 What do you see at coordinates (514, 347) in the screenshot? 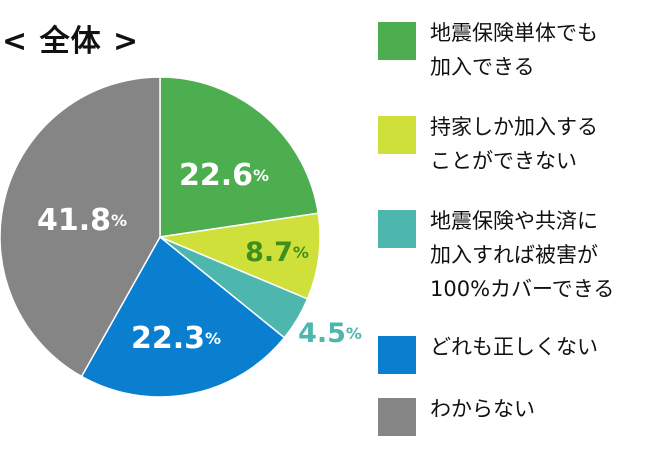
I see `legend-label: どれも正しくない` at bounding box center [514, 347].